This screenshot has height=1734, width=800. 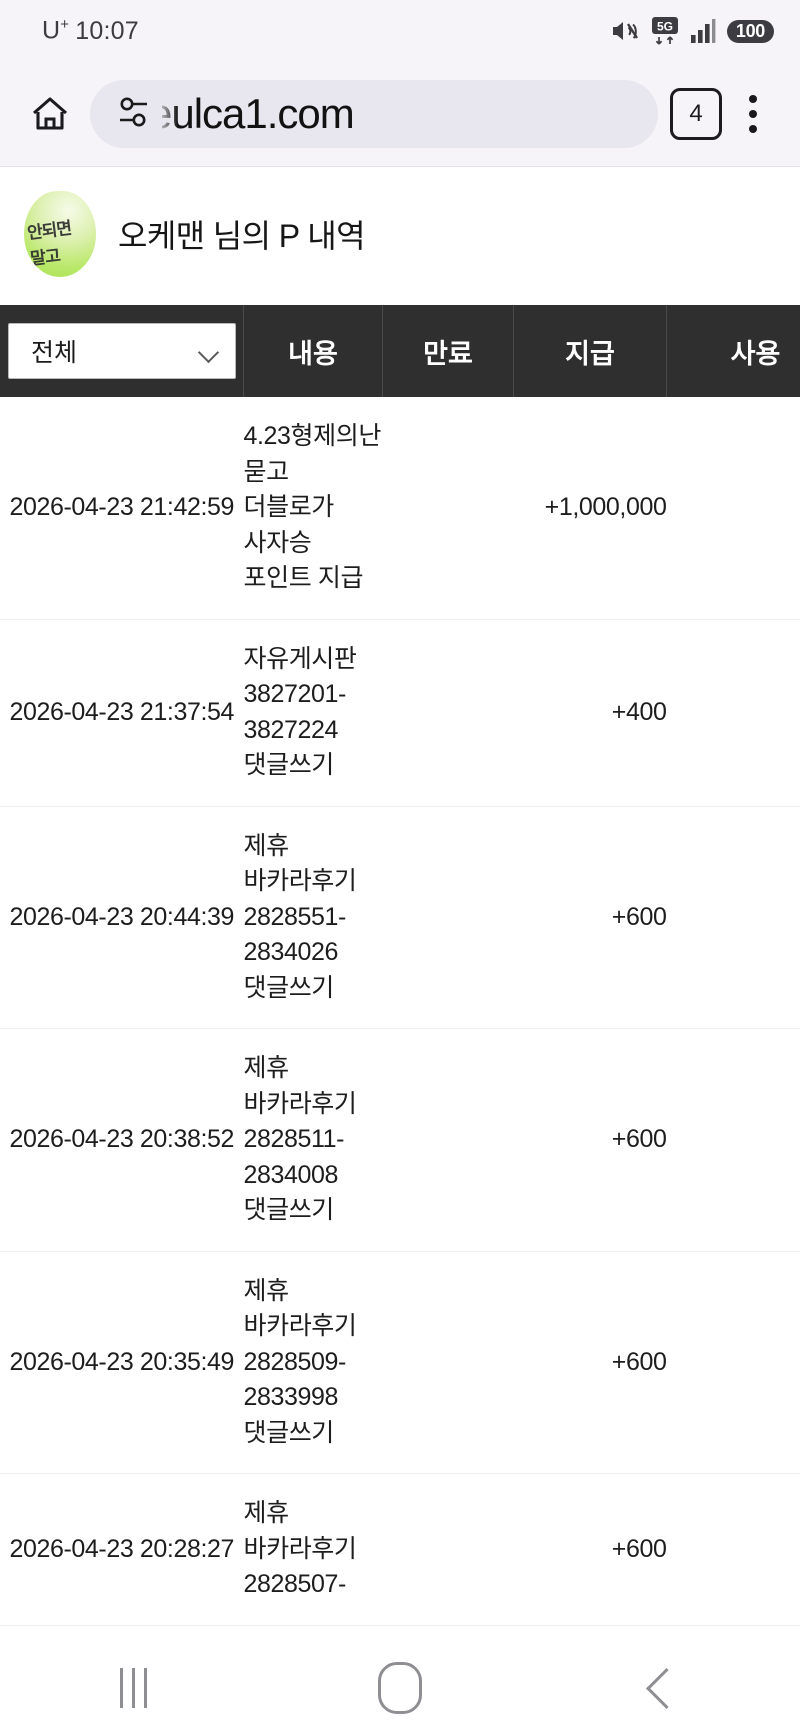 What do you see at coordinates (703, 31) in the screenshot?
I see `signal-bars-icon` at bounding box center [703, 31].